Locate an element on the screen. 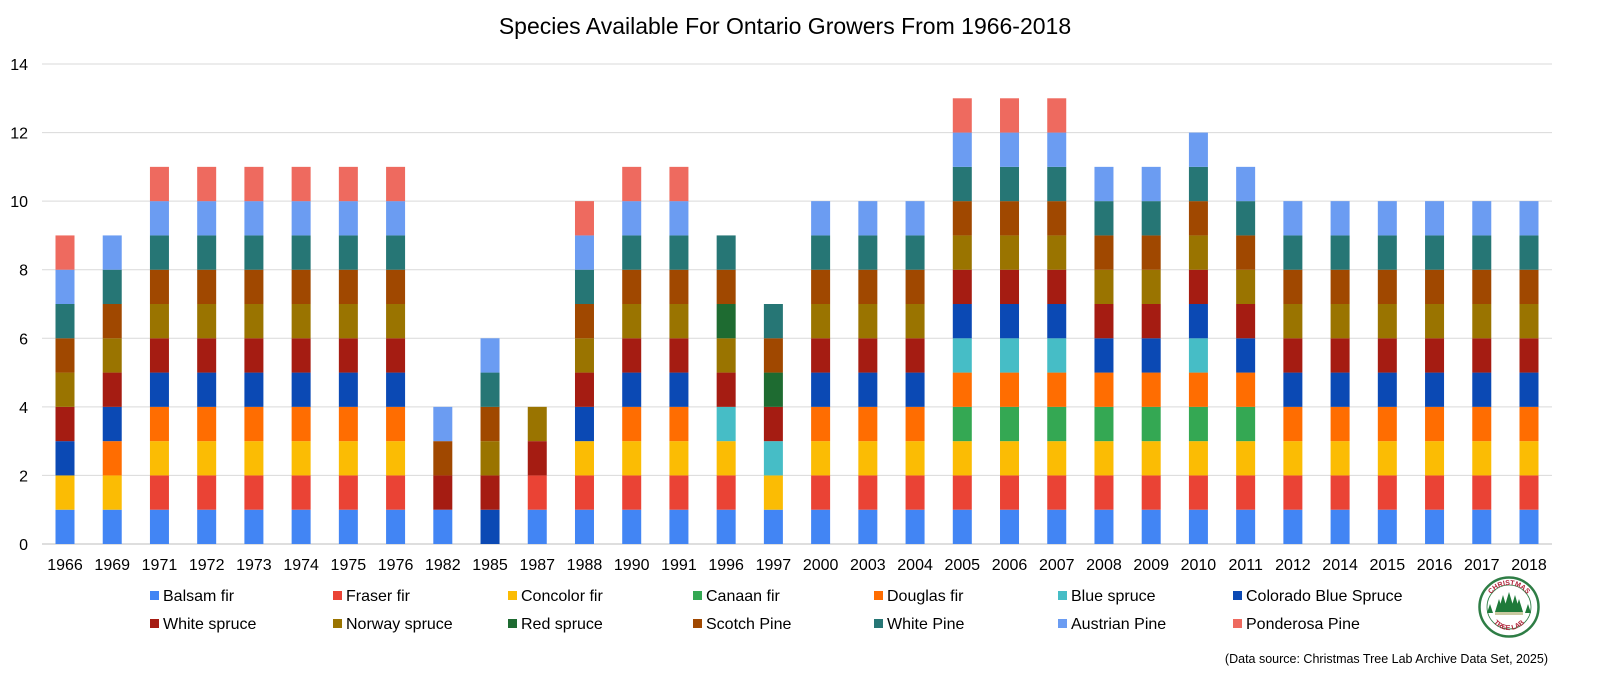  legend-item-white-pine: White Pine is located at coordinates (919, 625).